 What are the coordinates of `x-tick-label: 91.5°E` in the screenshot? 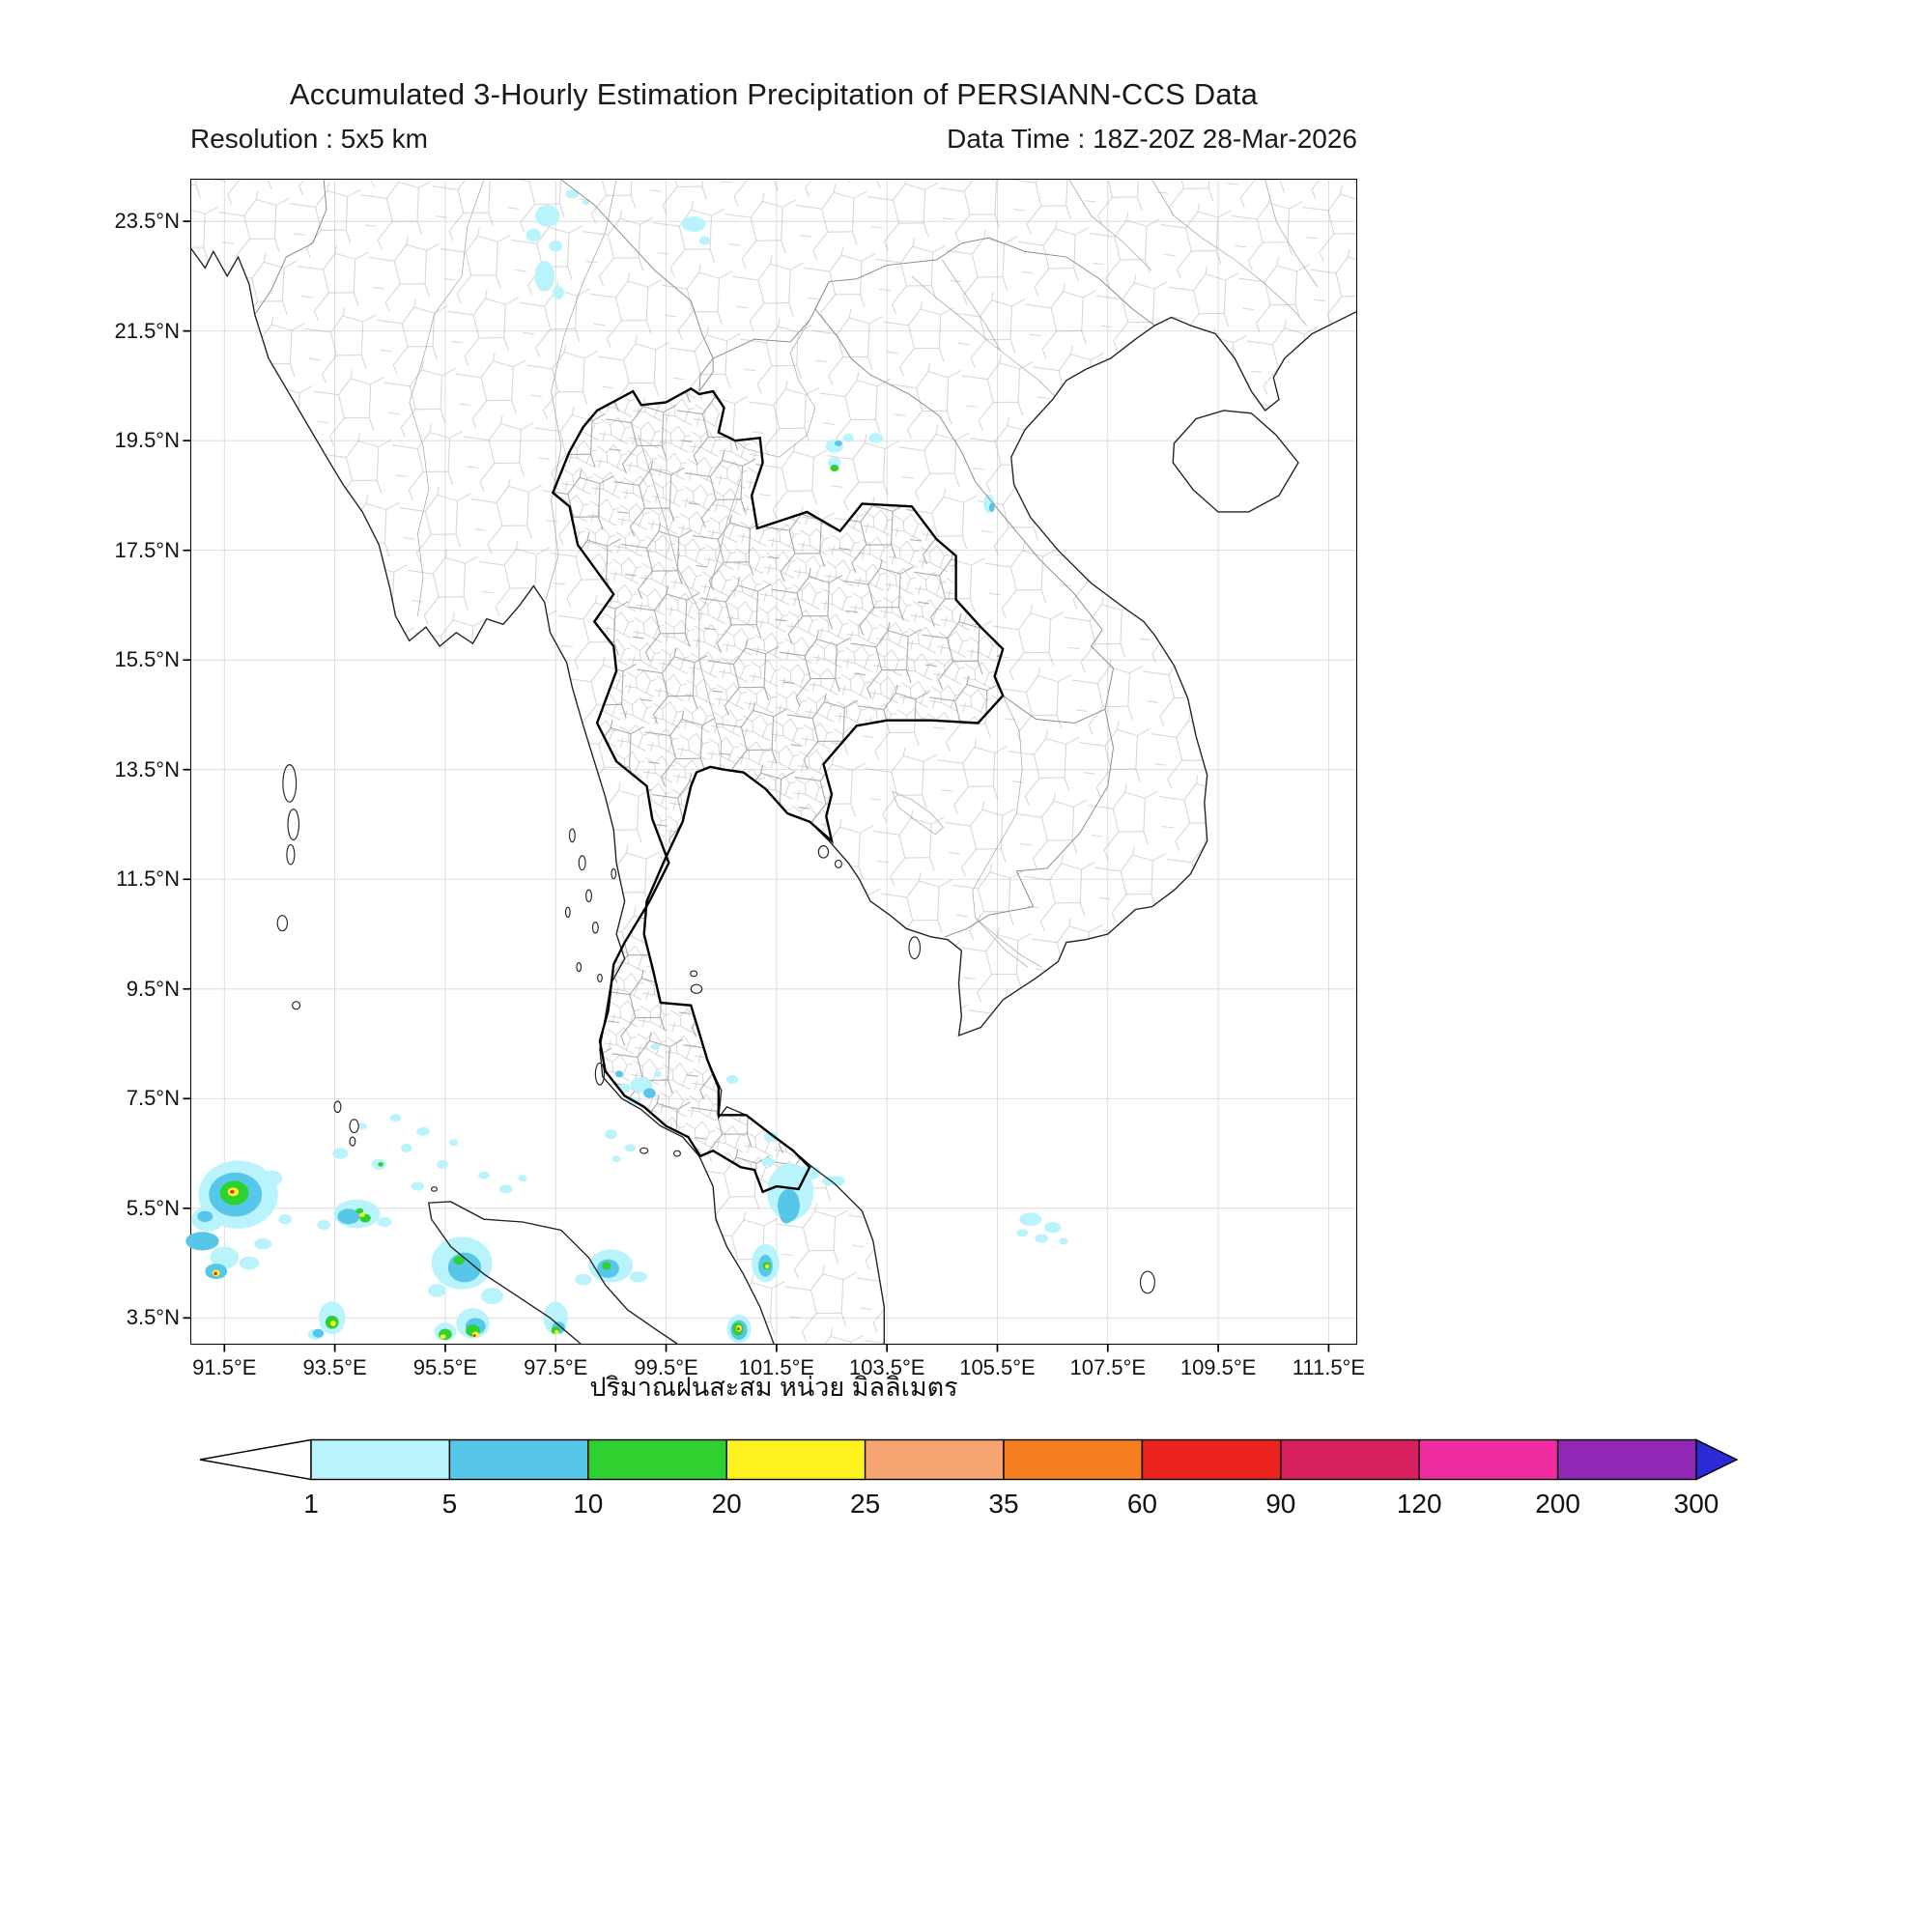 It's located at (224, 1367).